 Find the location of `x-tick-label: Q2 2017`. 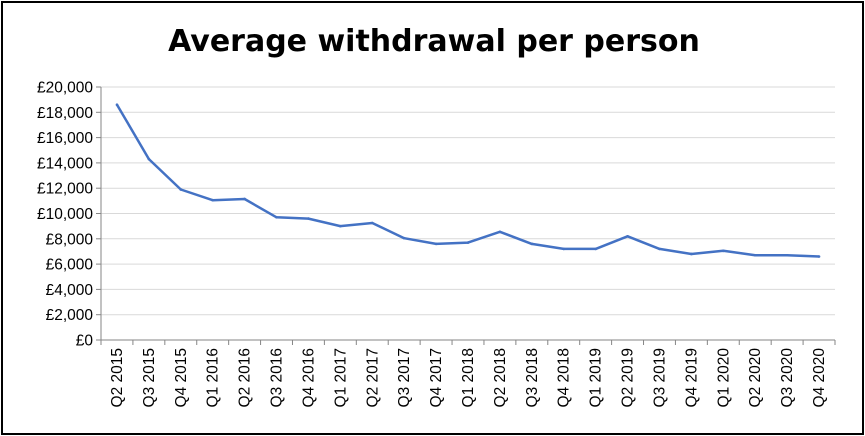

x-tick-label: Q2 2017 is located at coordinates (372, 377).